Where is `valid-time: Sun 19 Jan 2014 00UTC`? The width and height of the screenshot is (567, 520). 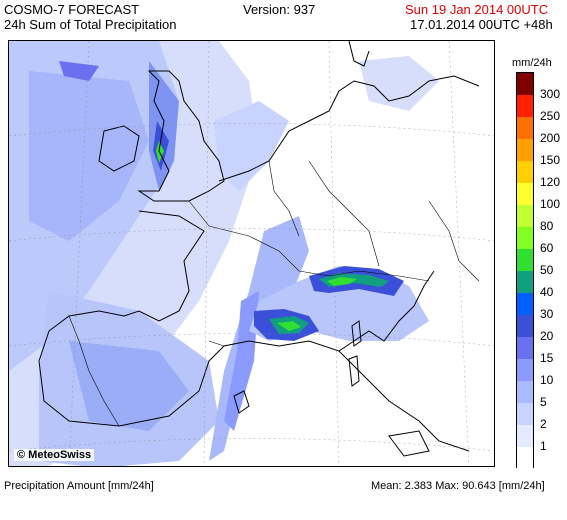 valid-time: Sun 19 Jan 2014 00UTC is located at coordinates (477, 9).